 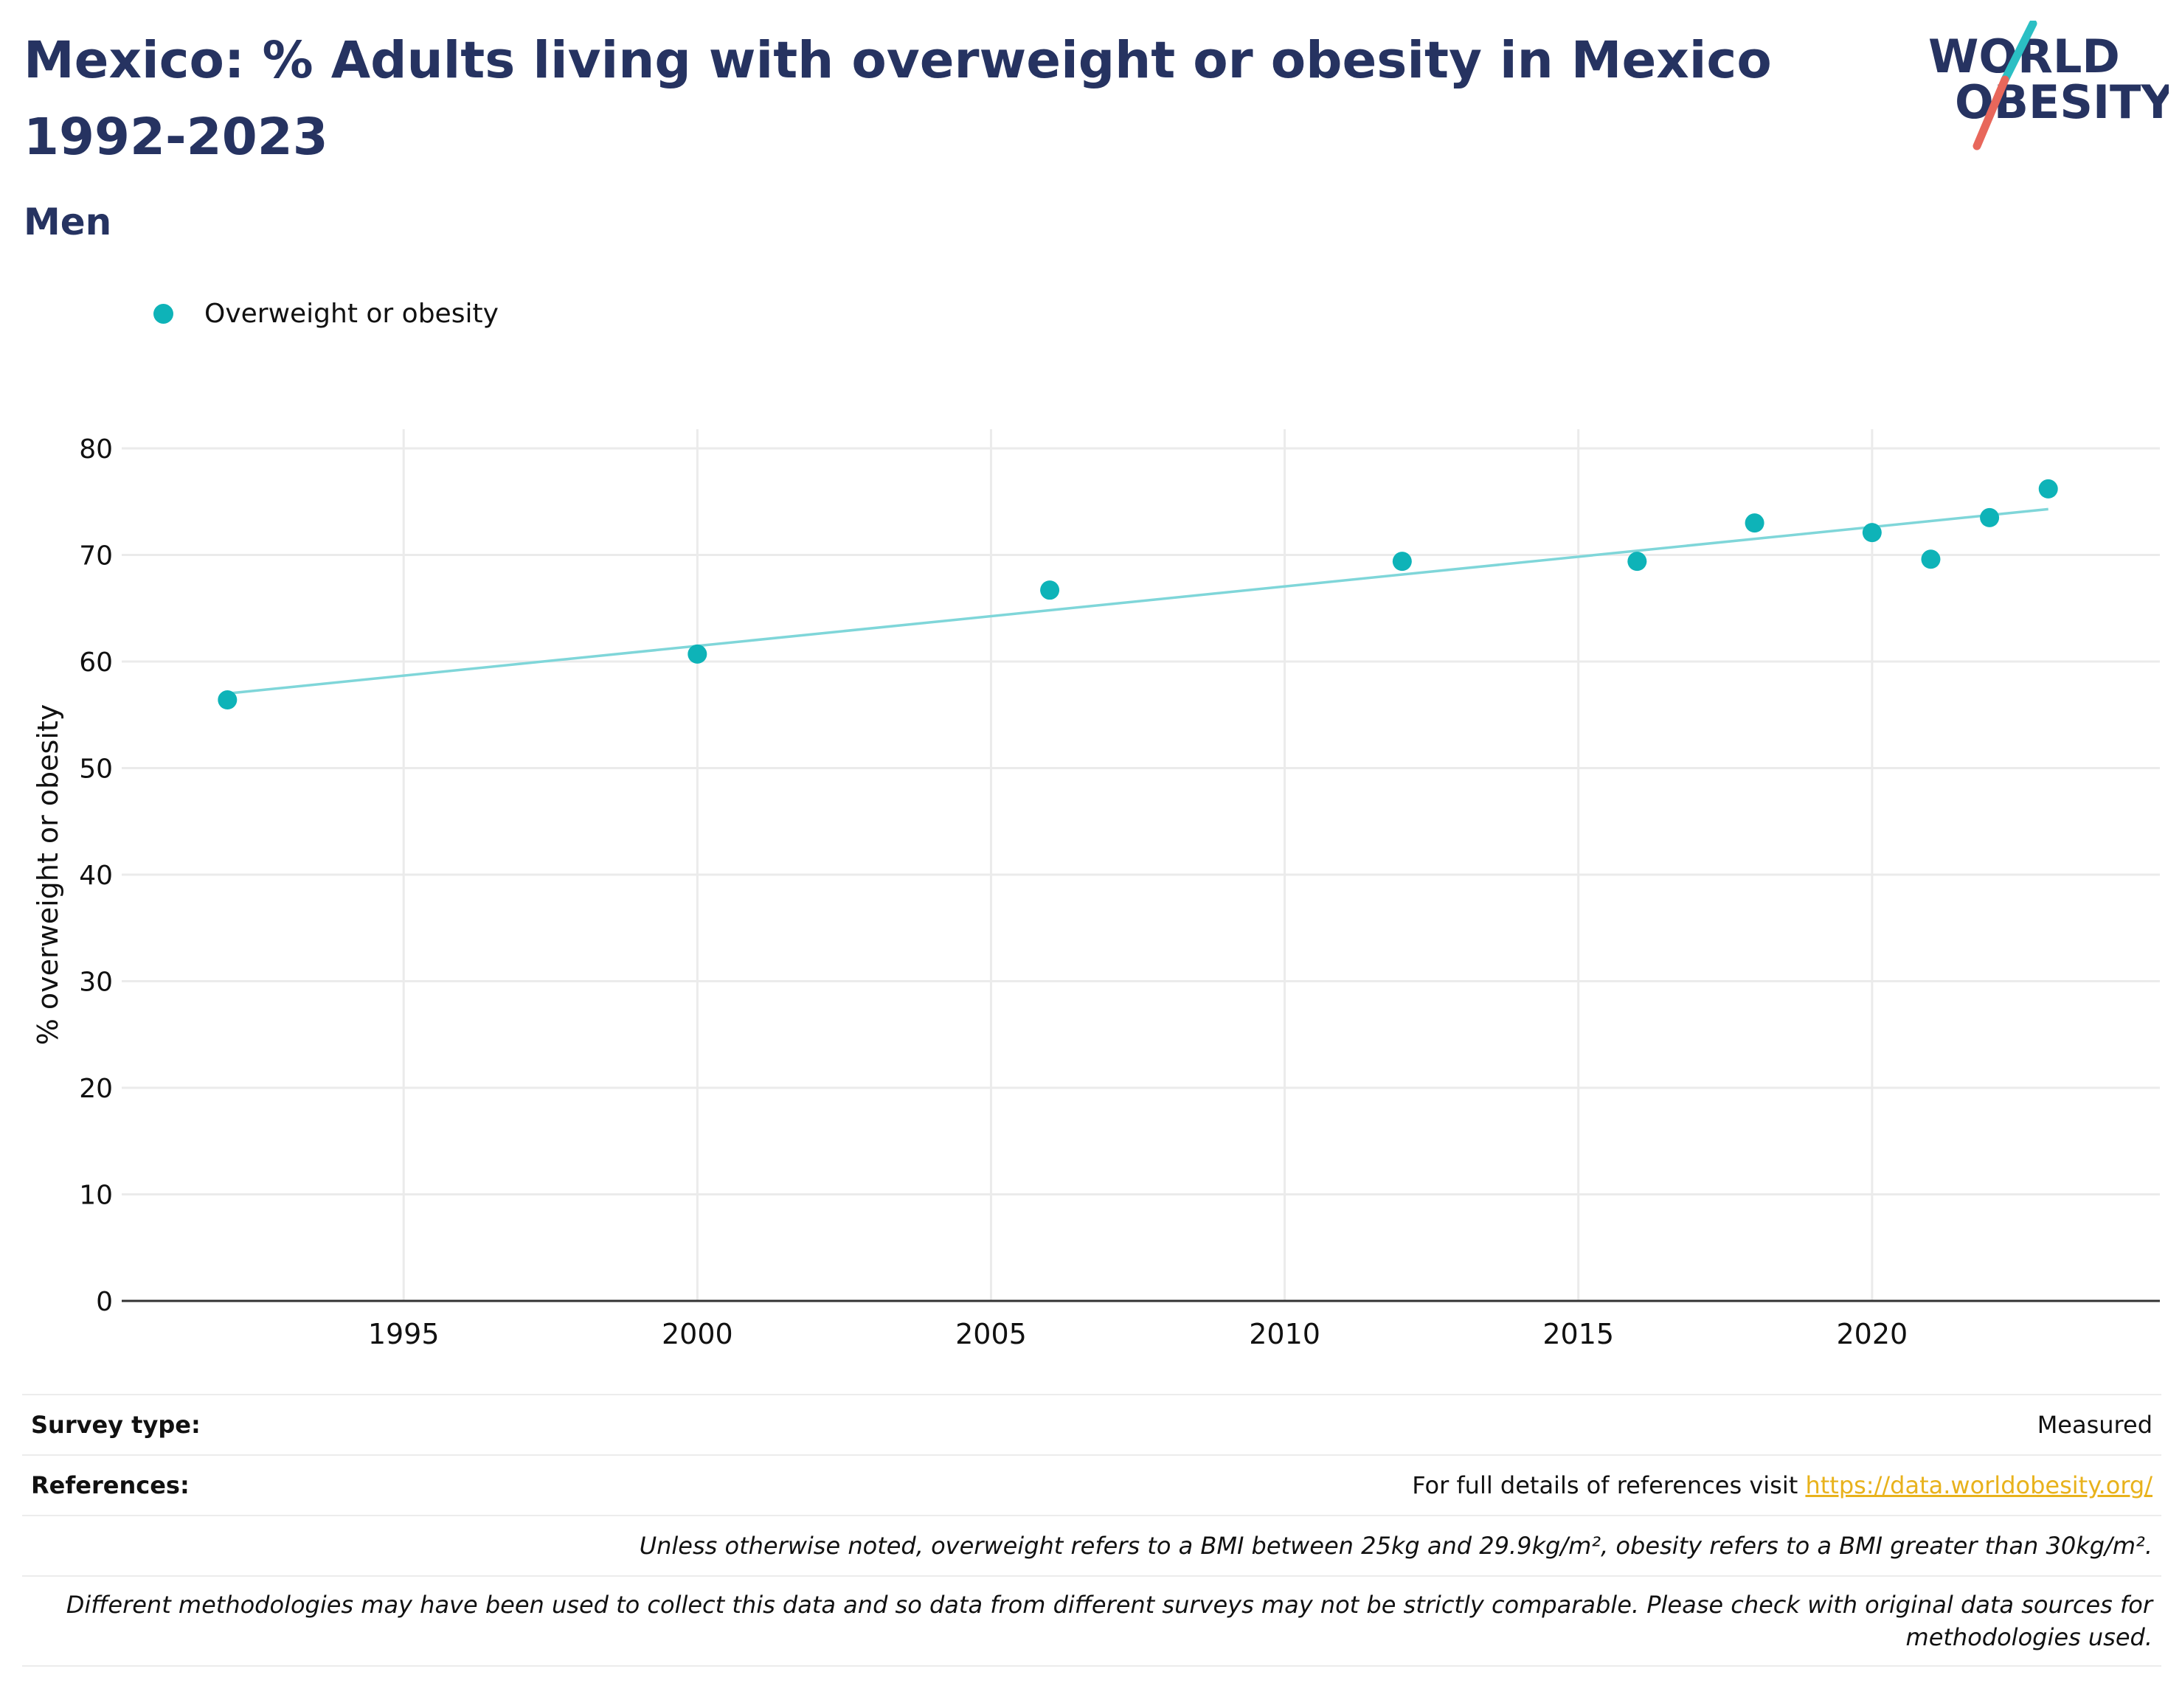 What do you see at coordinates (1137, 601) in the screenshot?
I see `trend-line` at bounding box center [1137, 601].